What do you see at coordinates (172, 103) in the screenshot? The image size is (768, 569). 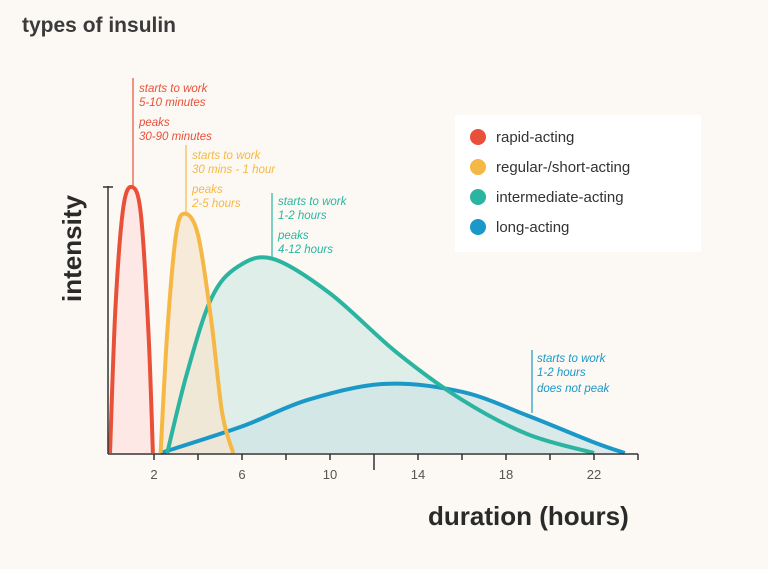 I see `annotation-text: 5-10 minutes` at bounding box center [172, 103].